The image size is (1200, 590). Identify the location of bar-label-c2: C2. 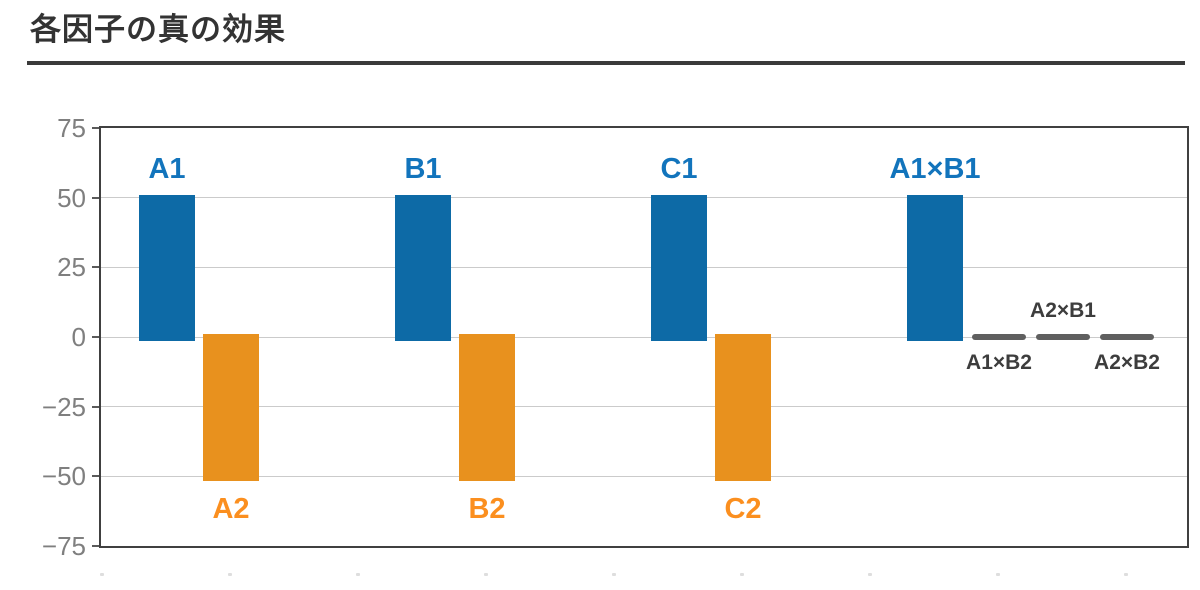
(743, 508).